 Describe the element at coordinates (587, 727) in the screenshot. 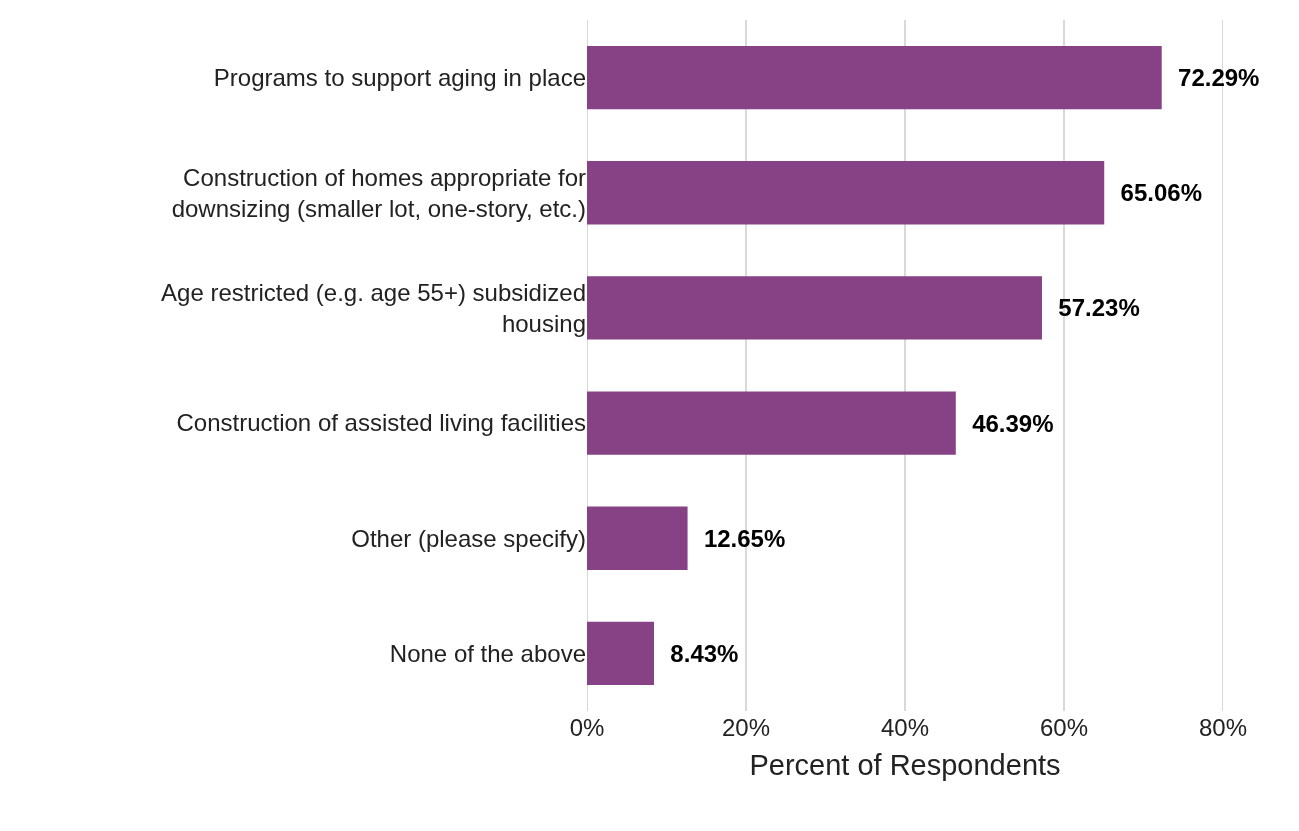

I see `x-tick-label: 0%` at that location.